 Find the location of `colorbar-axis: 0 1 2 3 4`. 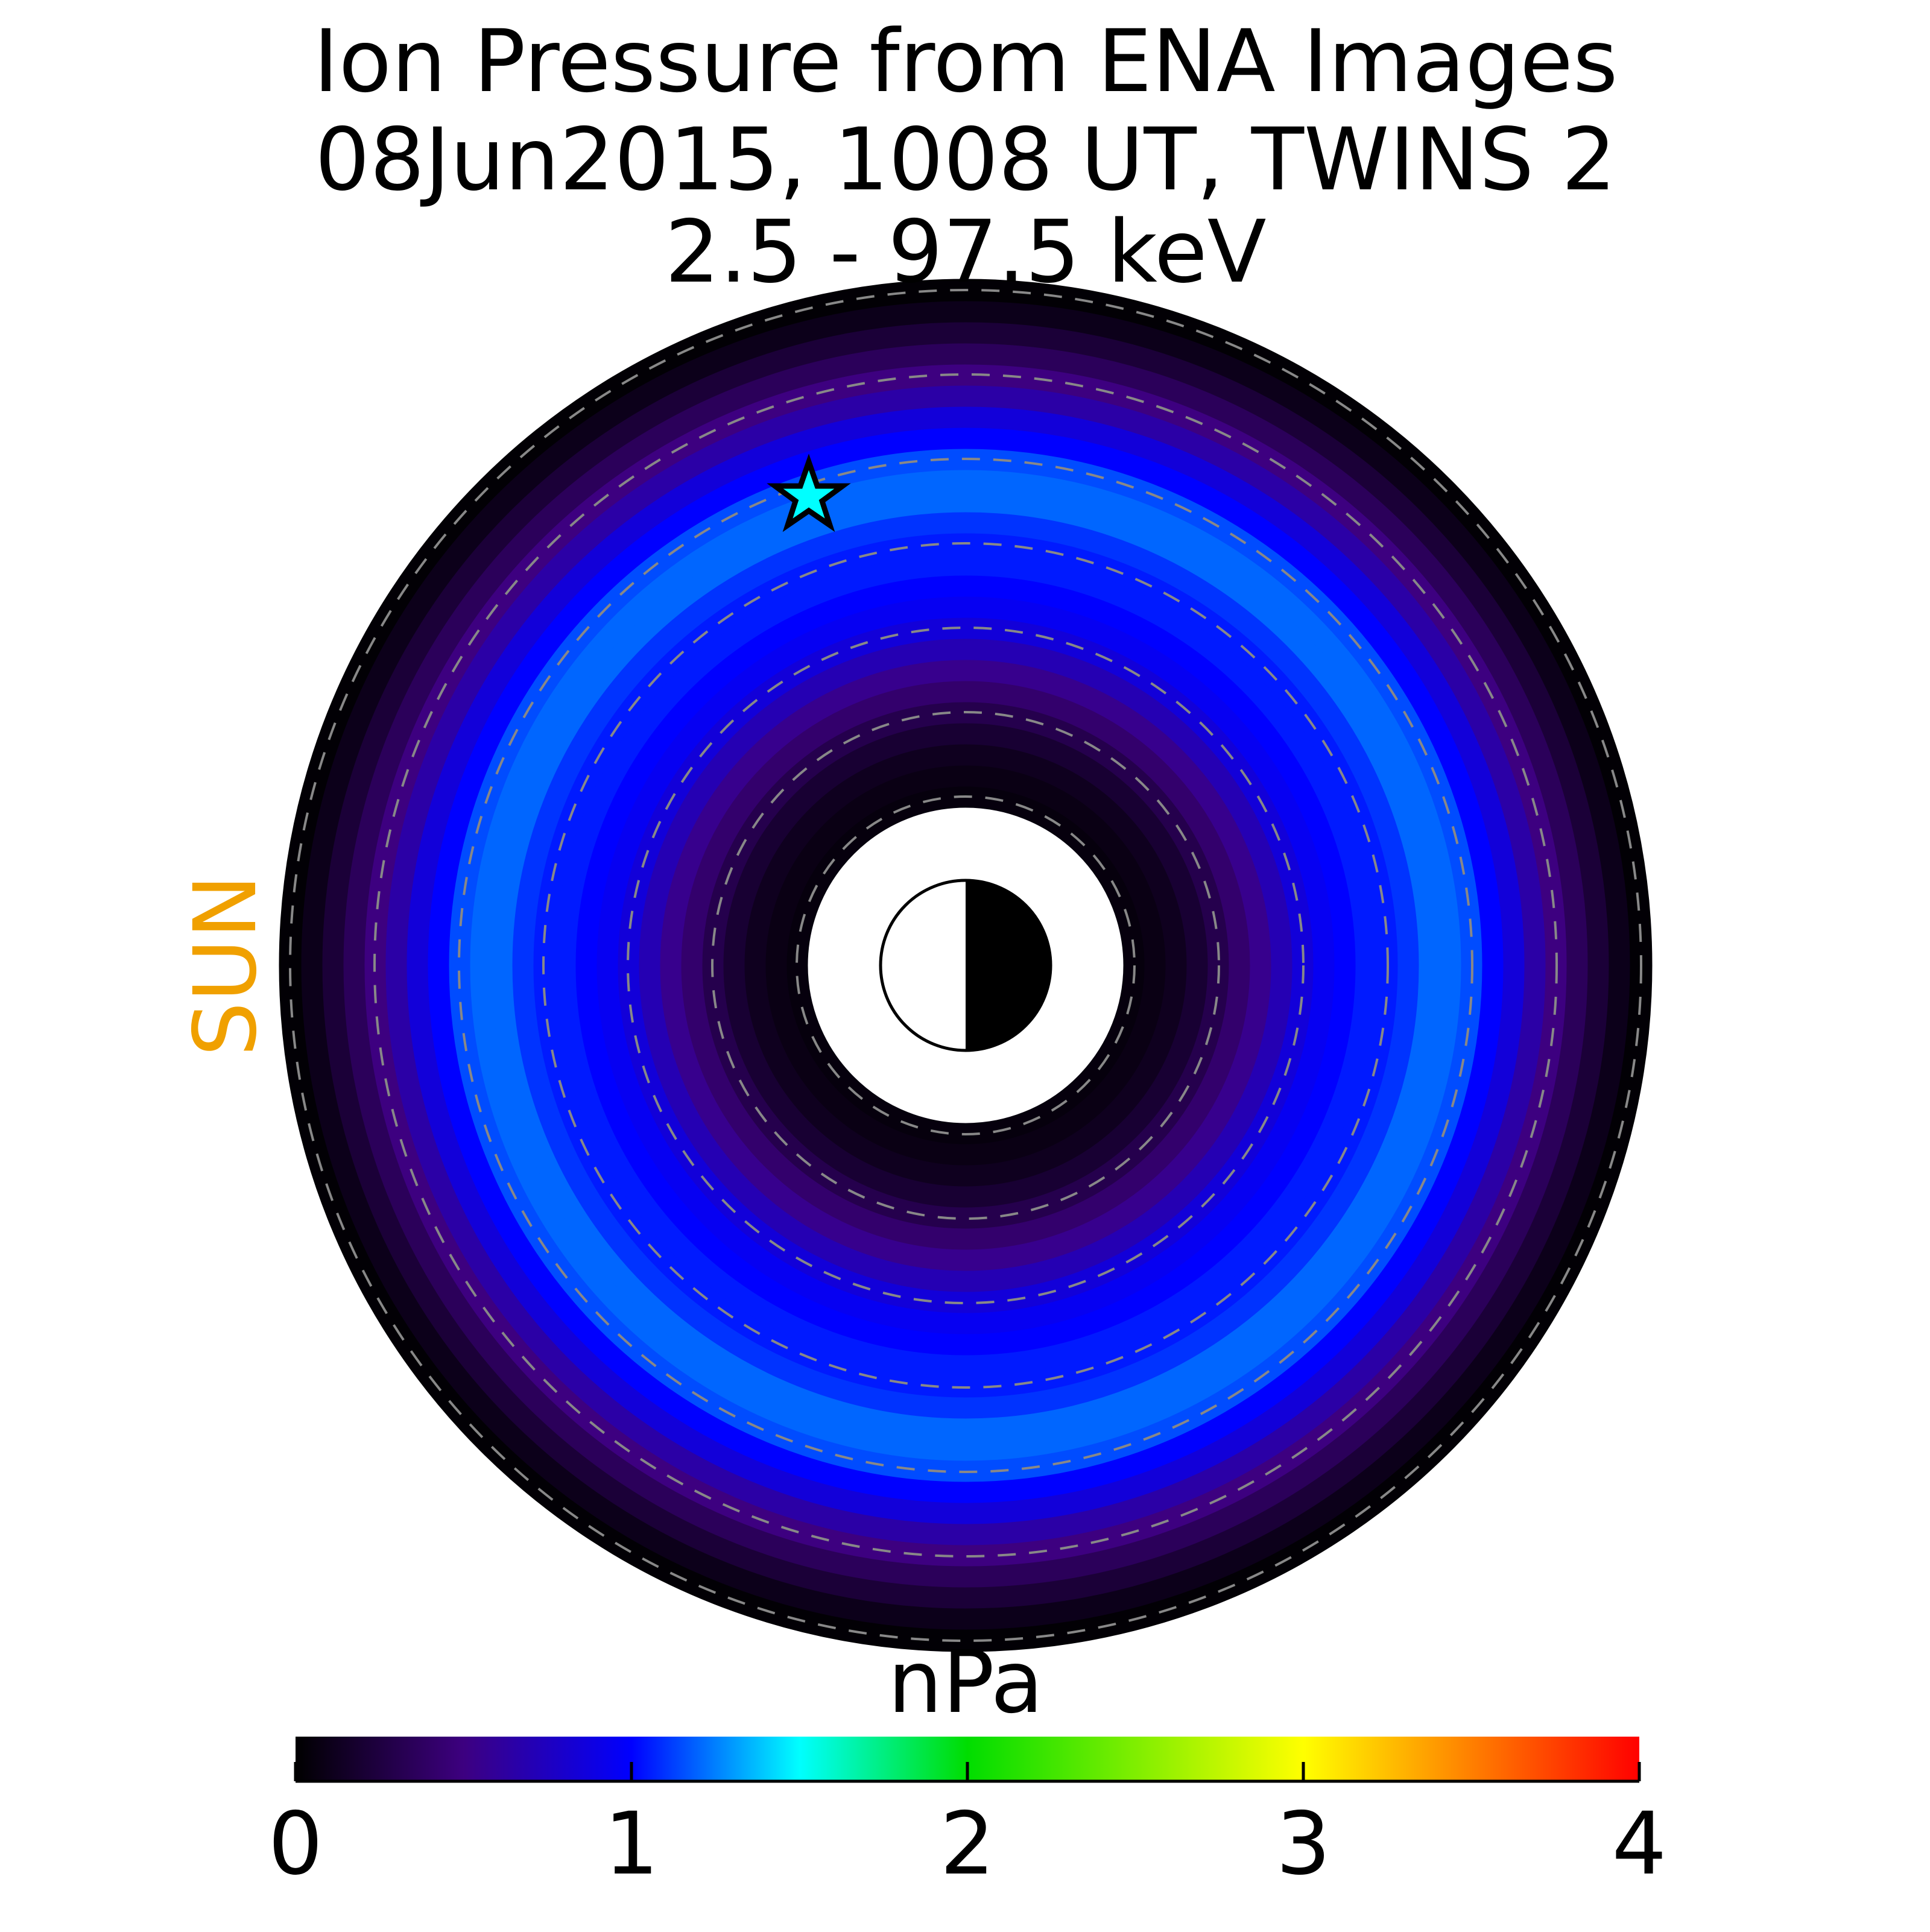

colorbar-axis: 0 1 2 3 4 is located at coordinates (967, 1828).